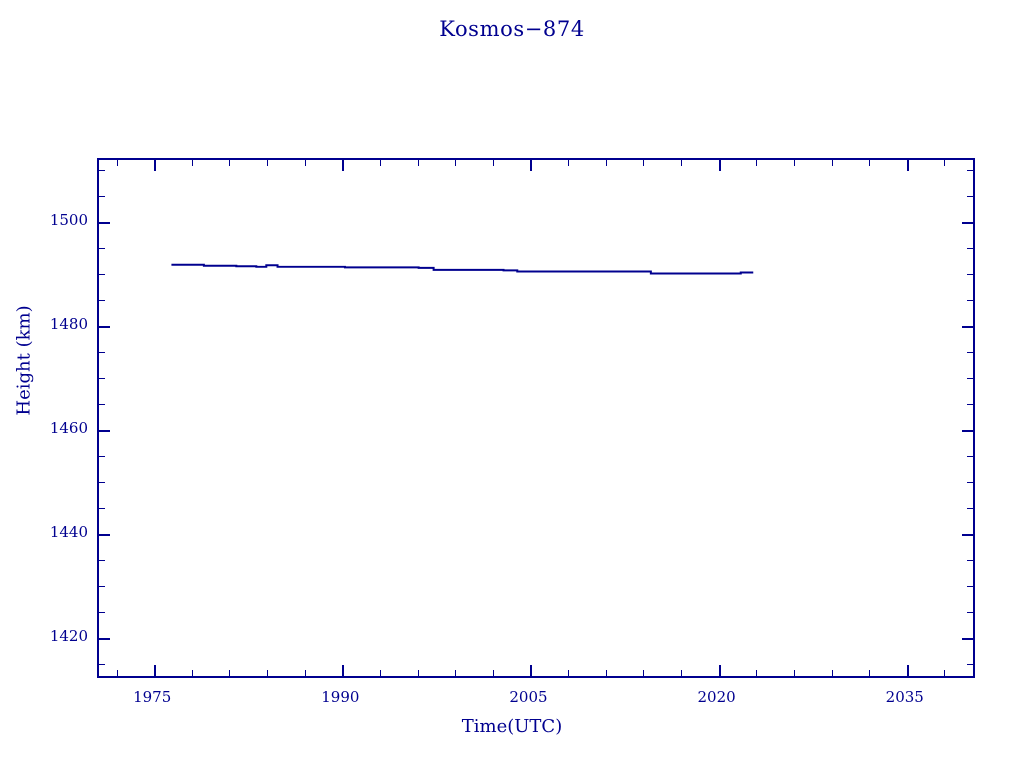 This screenshot has height=768, width=1024. I want to click on x-tick-label: 1975, so click(152, 697).